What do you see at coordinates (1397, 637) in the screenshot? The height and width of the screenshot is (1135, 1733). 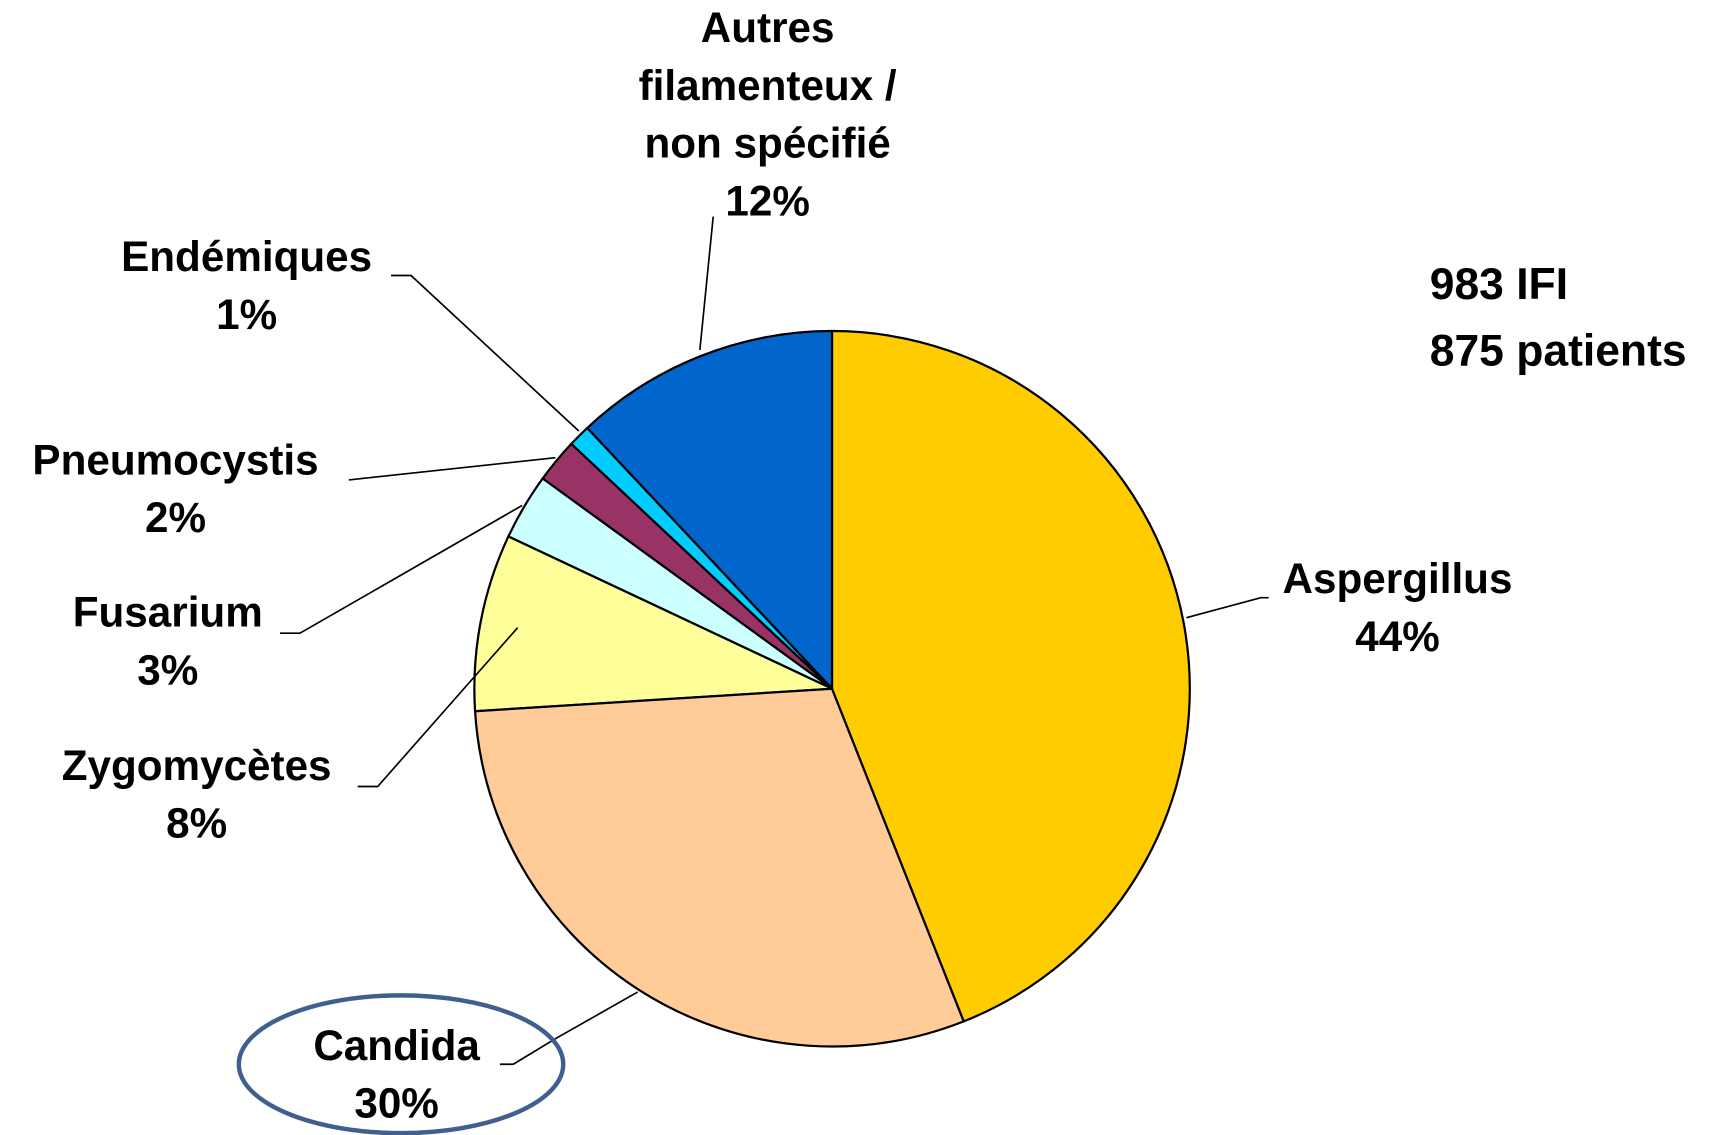 I see `value-label: 44%` at bounding box center [1397, 637].